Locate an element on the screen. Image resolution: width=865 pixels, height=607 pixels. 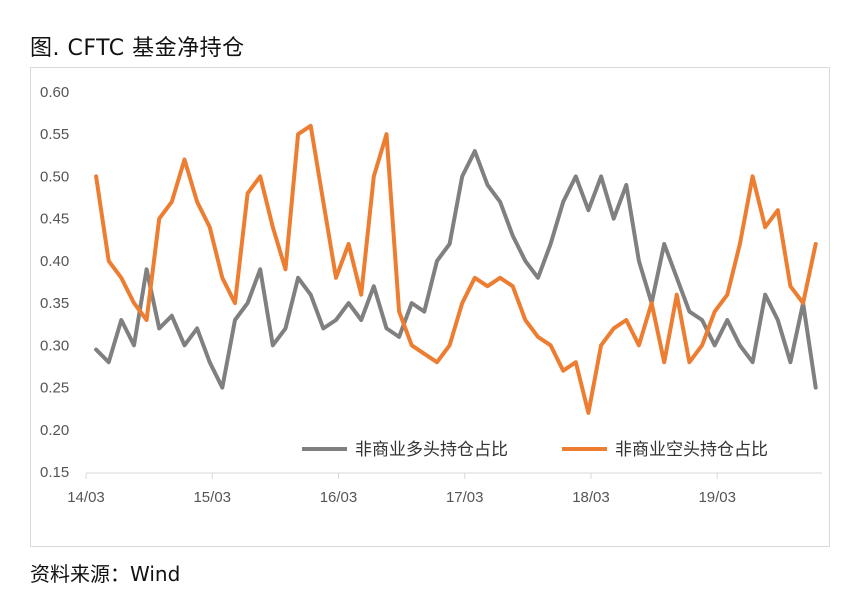
y-tick-label: 0.50 is located at coordinates (54, 176).